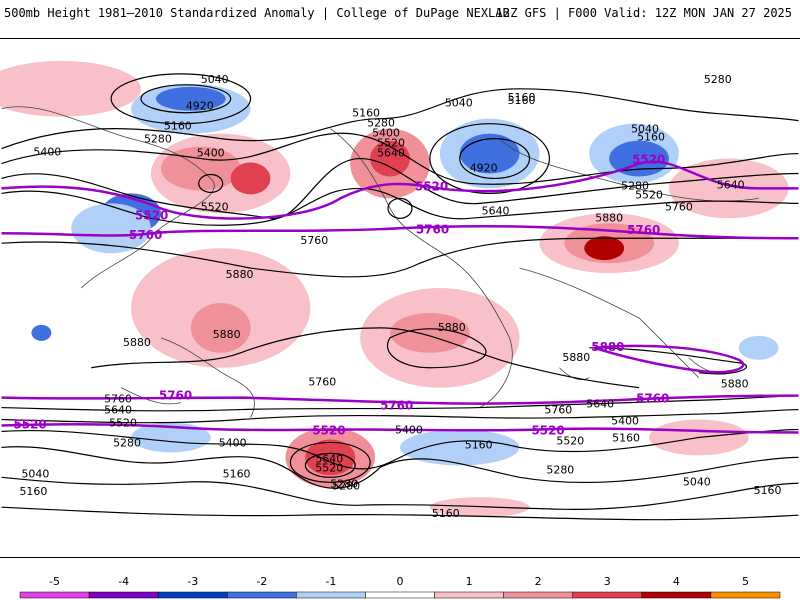 The width and height of the screenshot is (800, 600). What do you see at coordinates (607, 581) in the screenshot?
I see `colorbar-tick-label: 3` at bounding box center [607, 581].